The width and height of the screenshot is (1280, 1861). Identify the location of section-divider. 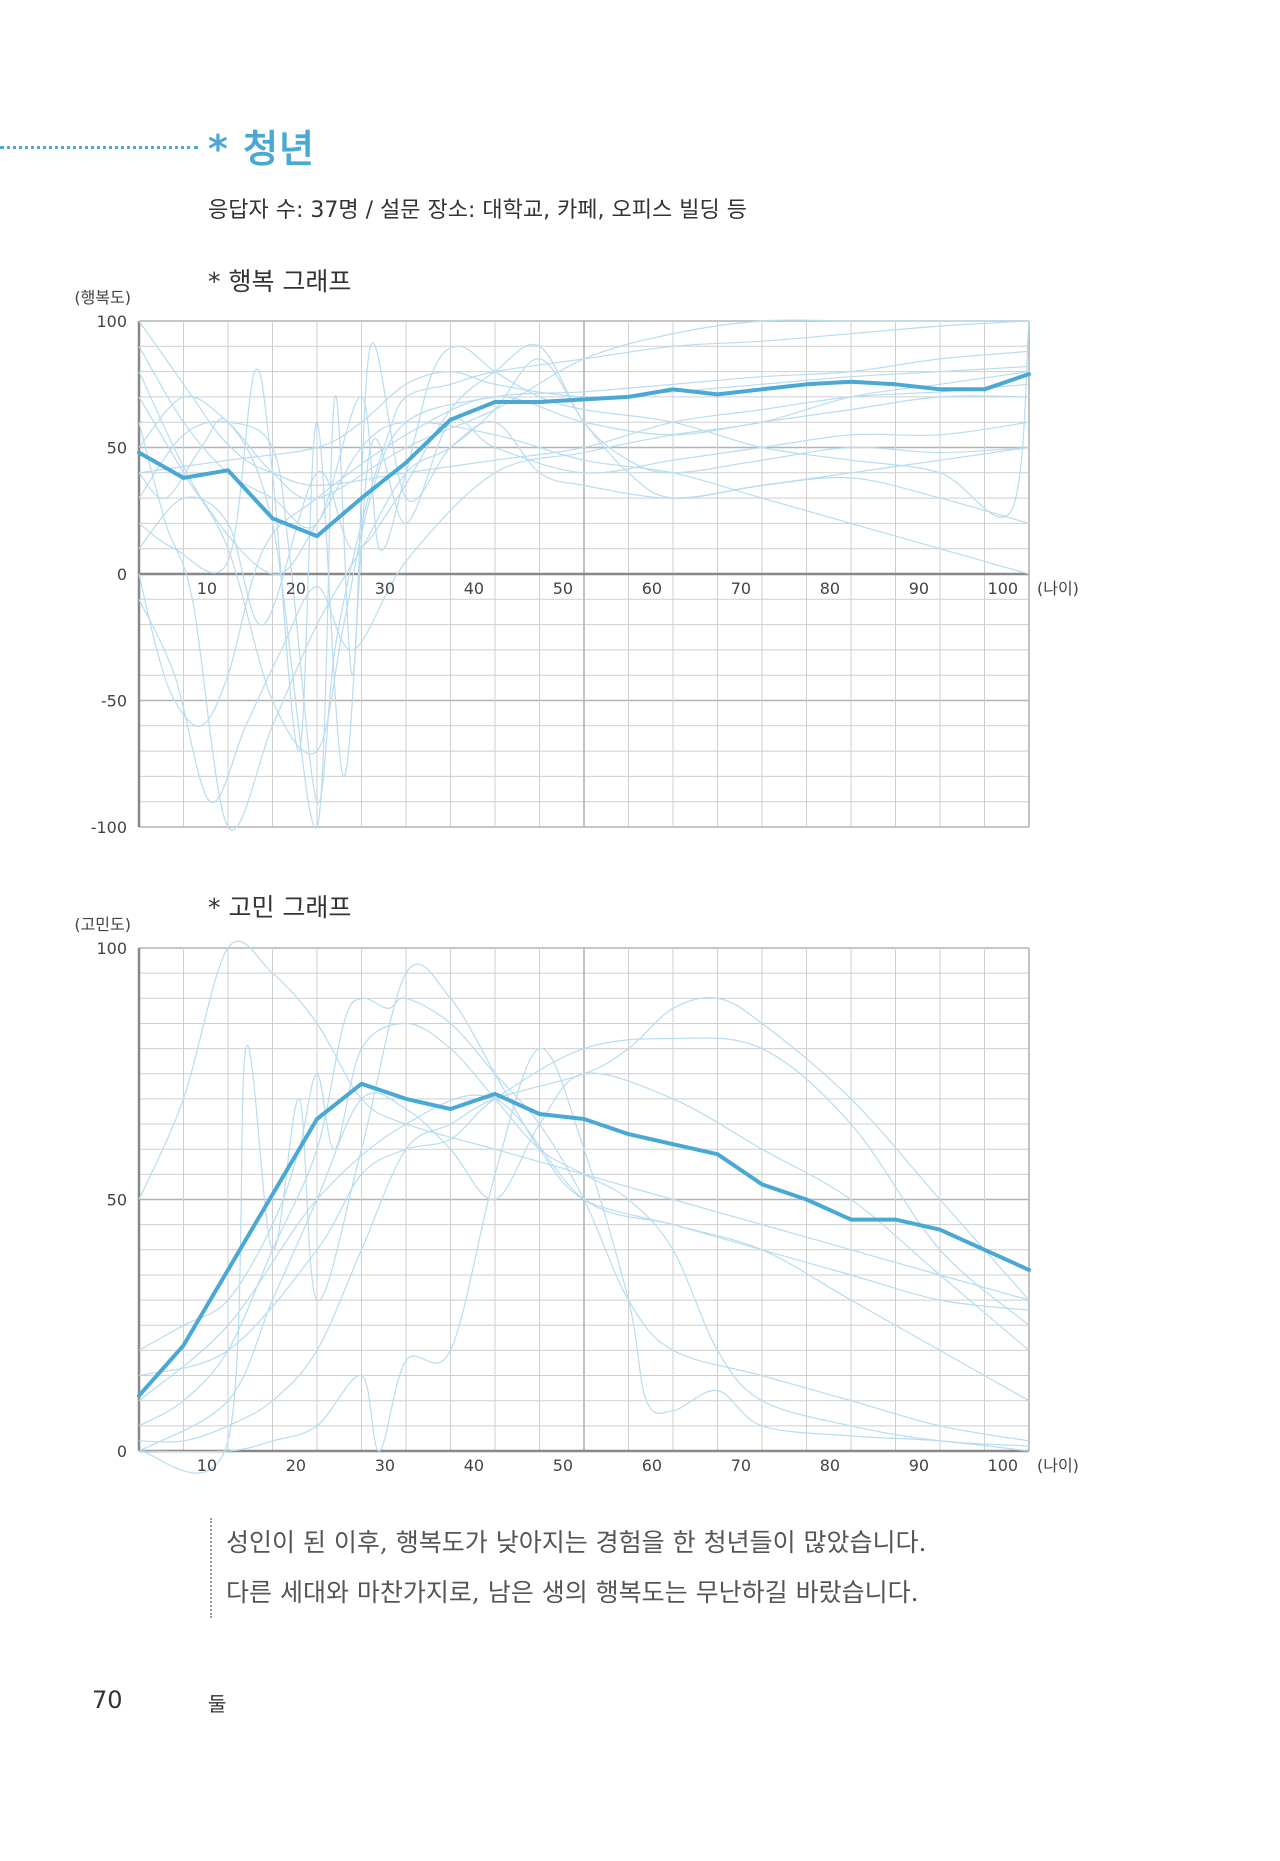
(99, 147).